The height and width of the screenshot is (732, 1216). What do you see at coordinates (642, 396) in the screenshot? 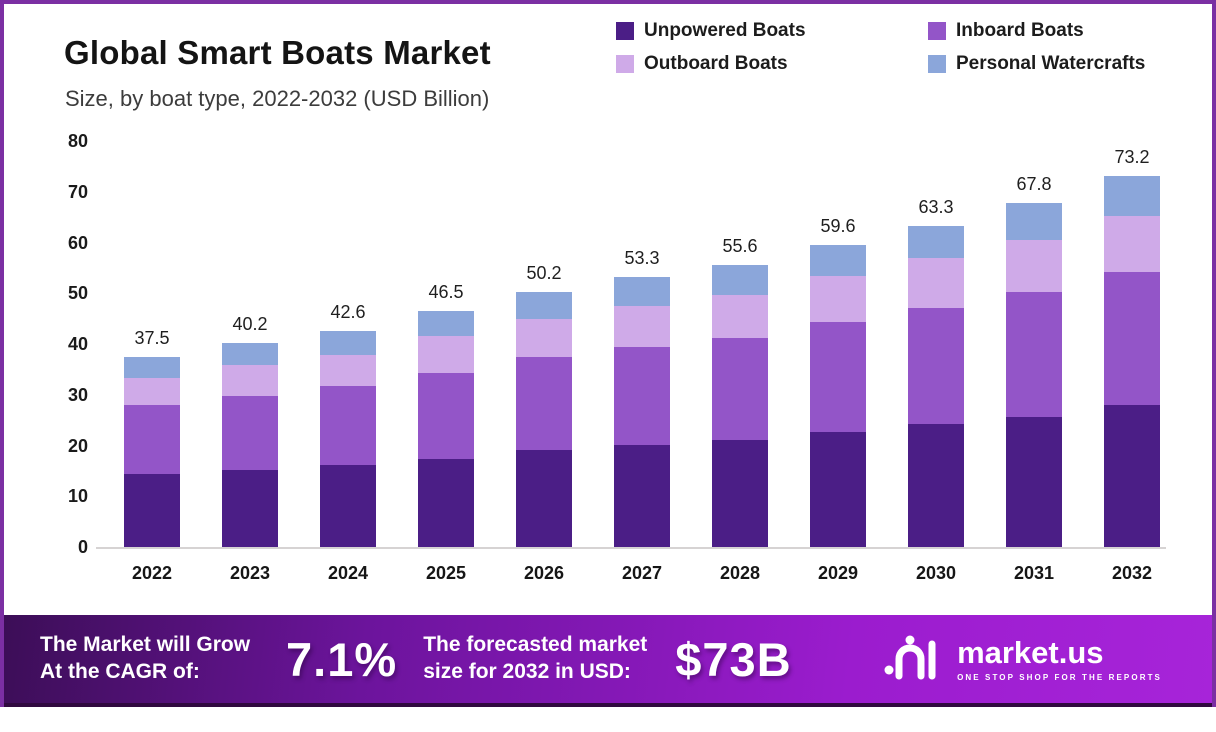
I see `bar-segment-2027-inboard-boats` at bounding box center [642, 396].